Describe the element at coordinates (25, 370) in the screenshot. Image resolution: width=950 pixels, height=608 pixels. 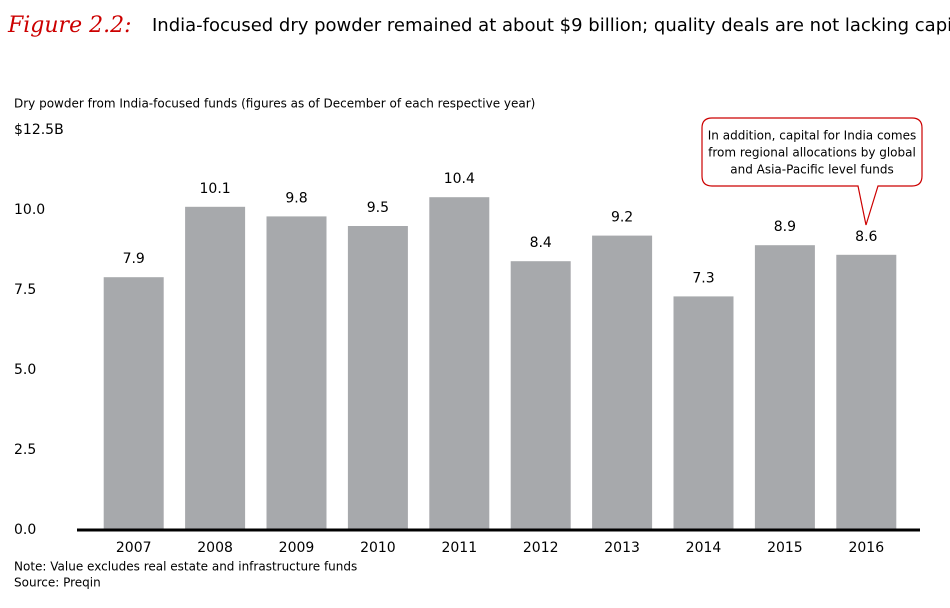
I see `y-tick-label: 5.0` at that location.